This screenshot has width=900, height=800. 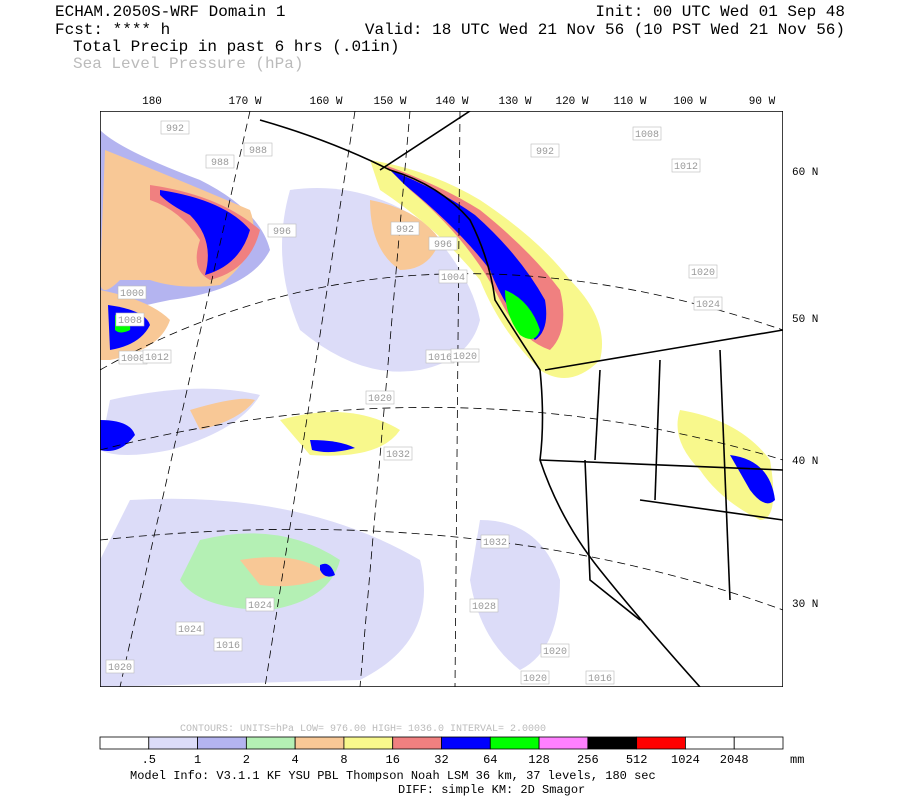 I want to click on colorbar-label: 256, so click(x=588, y=760).